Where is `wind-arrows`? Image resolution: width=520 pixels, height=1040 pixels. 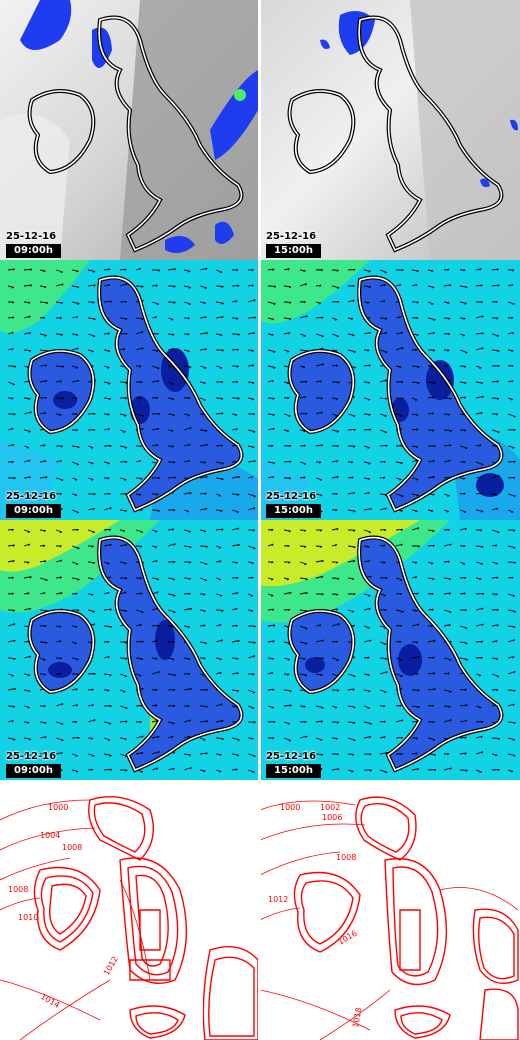 wind-arrows is located at coordinates (392, 650).